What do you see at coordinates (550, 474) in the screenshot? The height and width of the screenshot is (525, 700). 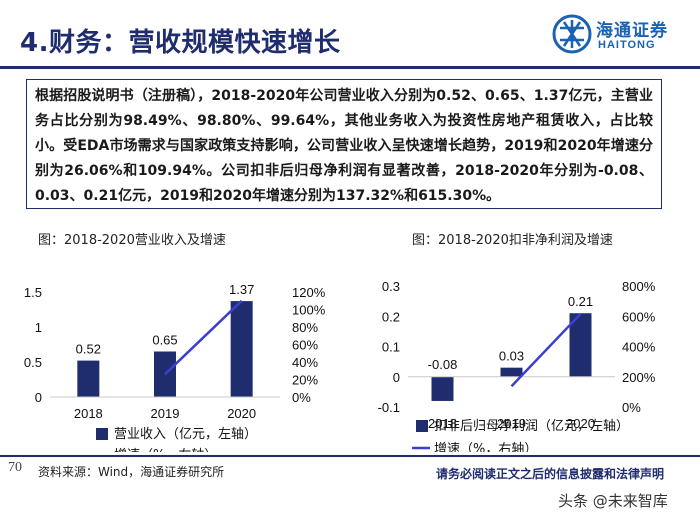 I see `disclaimer: 请务必阅读正文之后的信息披露和法律声明` at bounding box center [550, 474].